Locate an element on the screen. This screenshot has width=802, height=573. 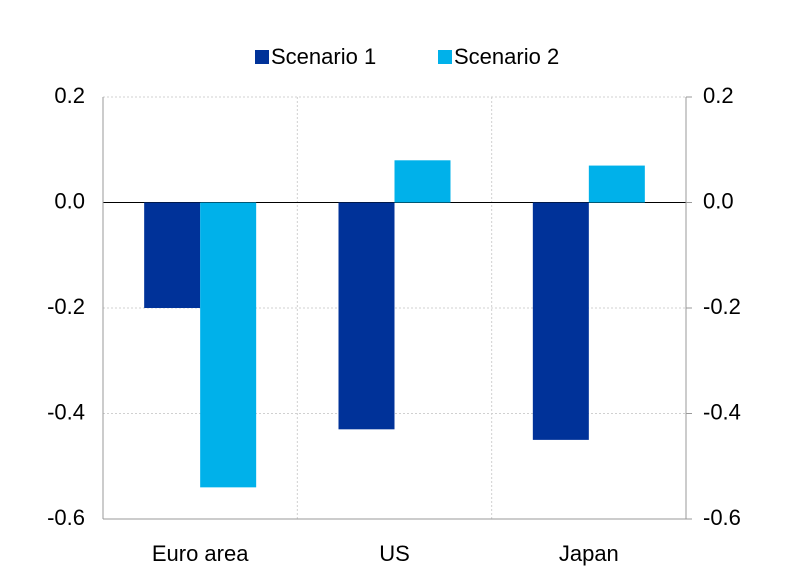
y-tick-label: 0.2 is located at coordinates (69, 95).